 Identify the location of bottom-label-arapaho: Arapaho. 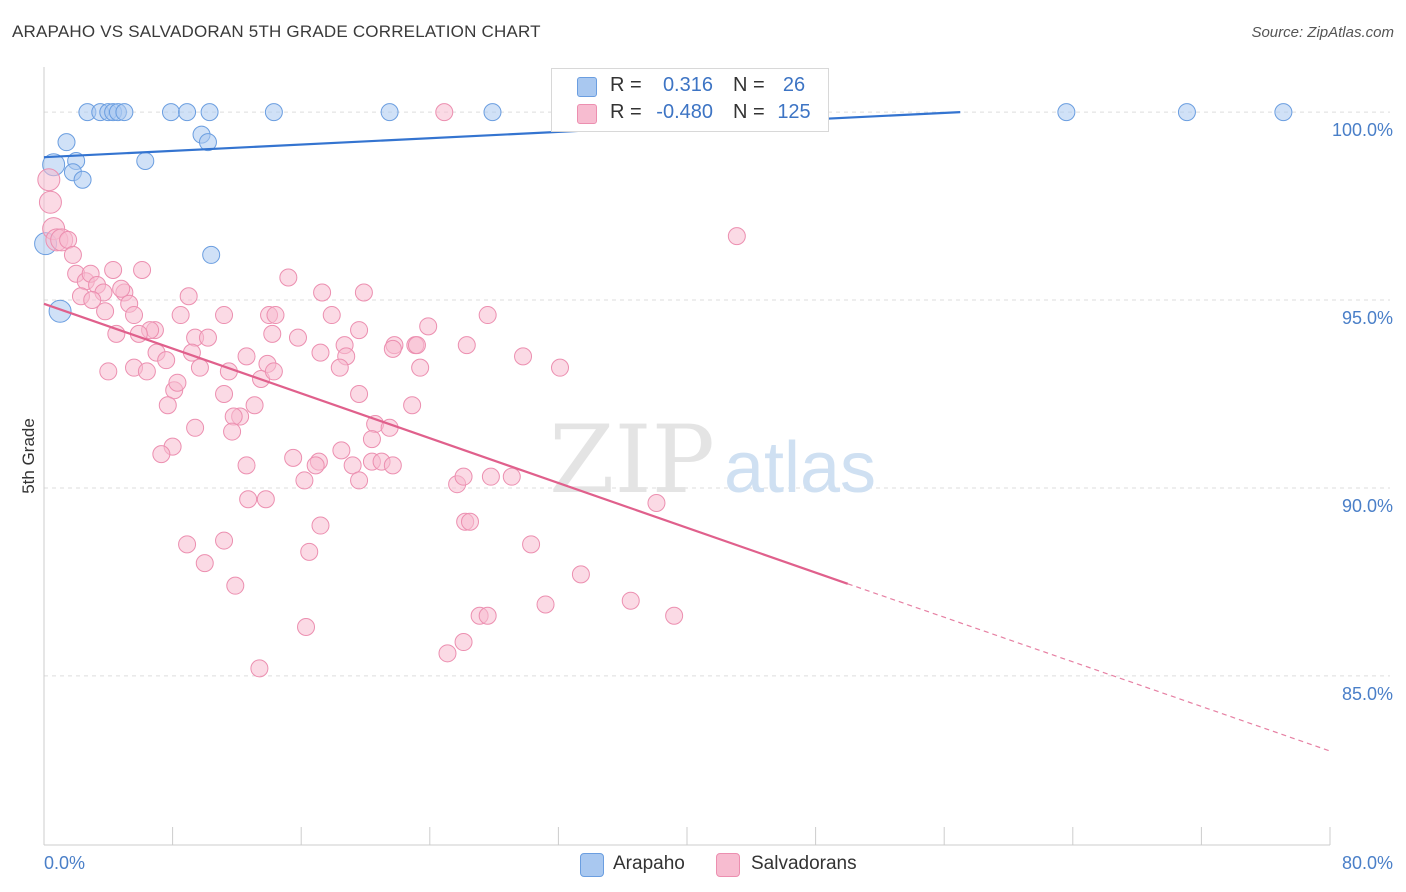
(649, 863).